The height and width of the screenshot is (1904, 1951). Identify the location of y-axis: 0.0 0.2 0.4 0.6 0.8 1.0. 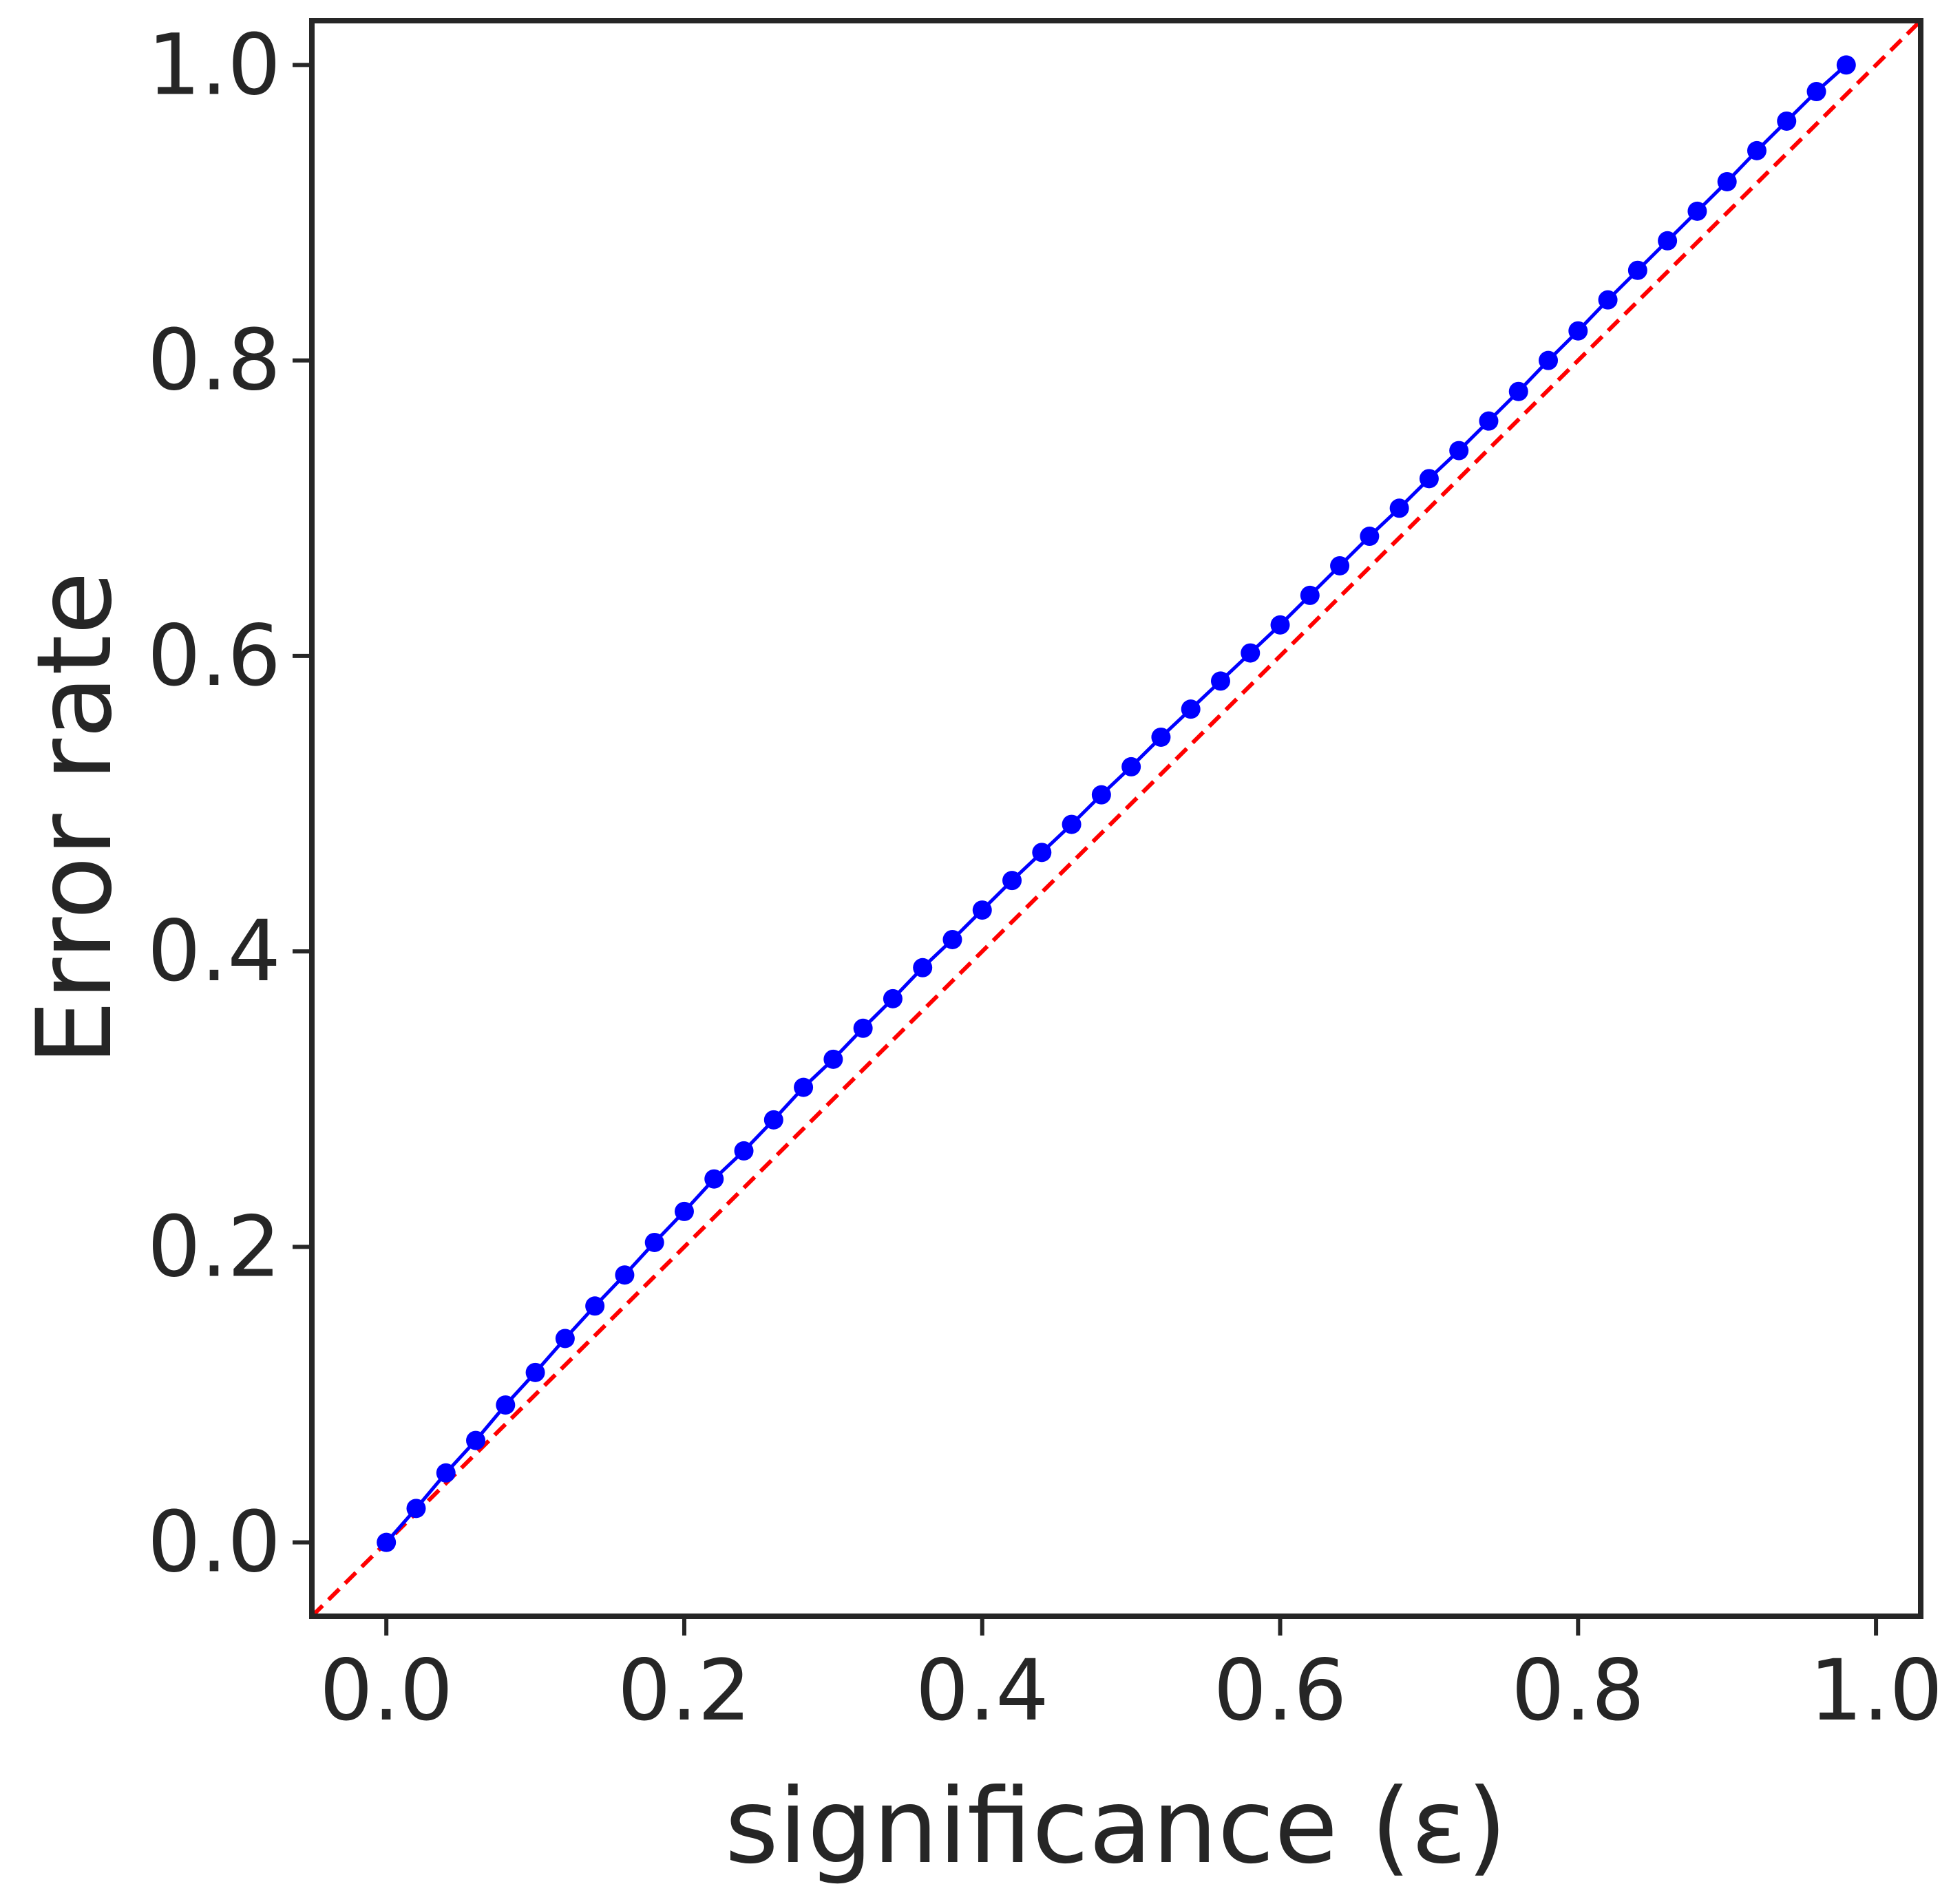
(229, 803).